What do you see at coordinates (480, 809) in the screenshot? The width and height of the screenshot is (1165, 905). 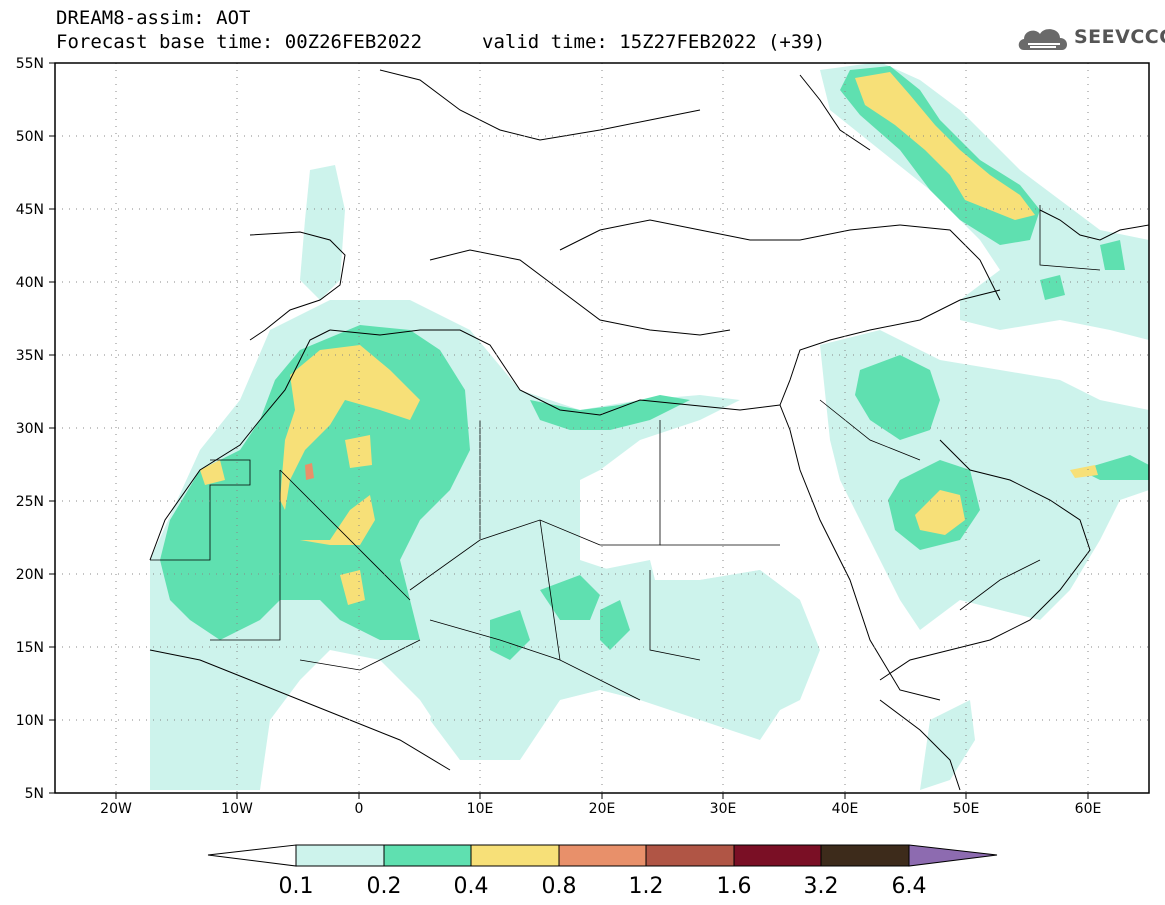 I see `lon-tick-label: 10E` at bounding box center [480, 809].